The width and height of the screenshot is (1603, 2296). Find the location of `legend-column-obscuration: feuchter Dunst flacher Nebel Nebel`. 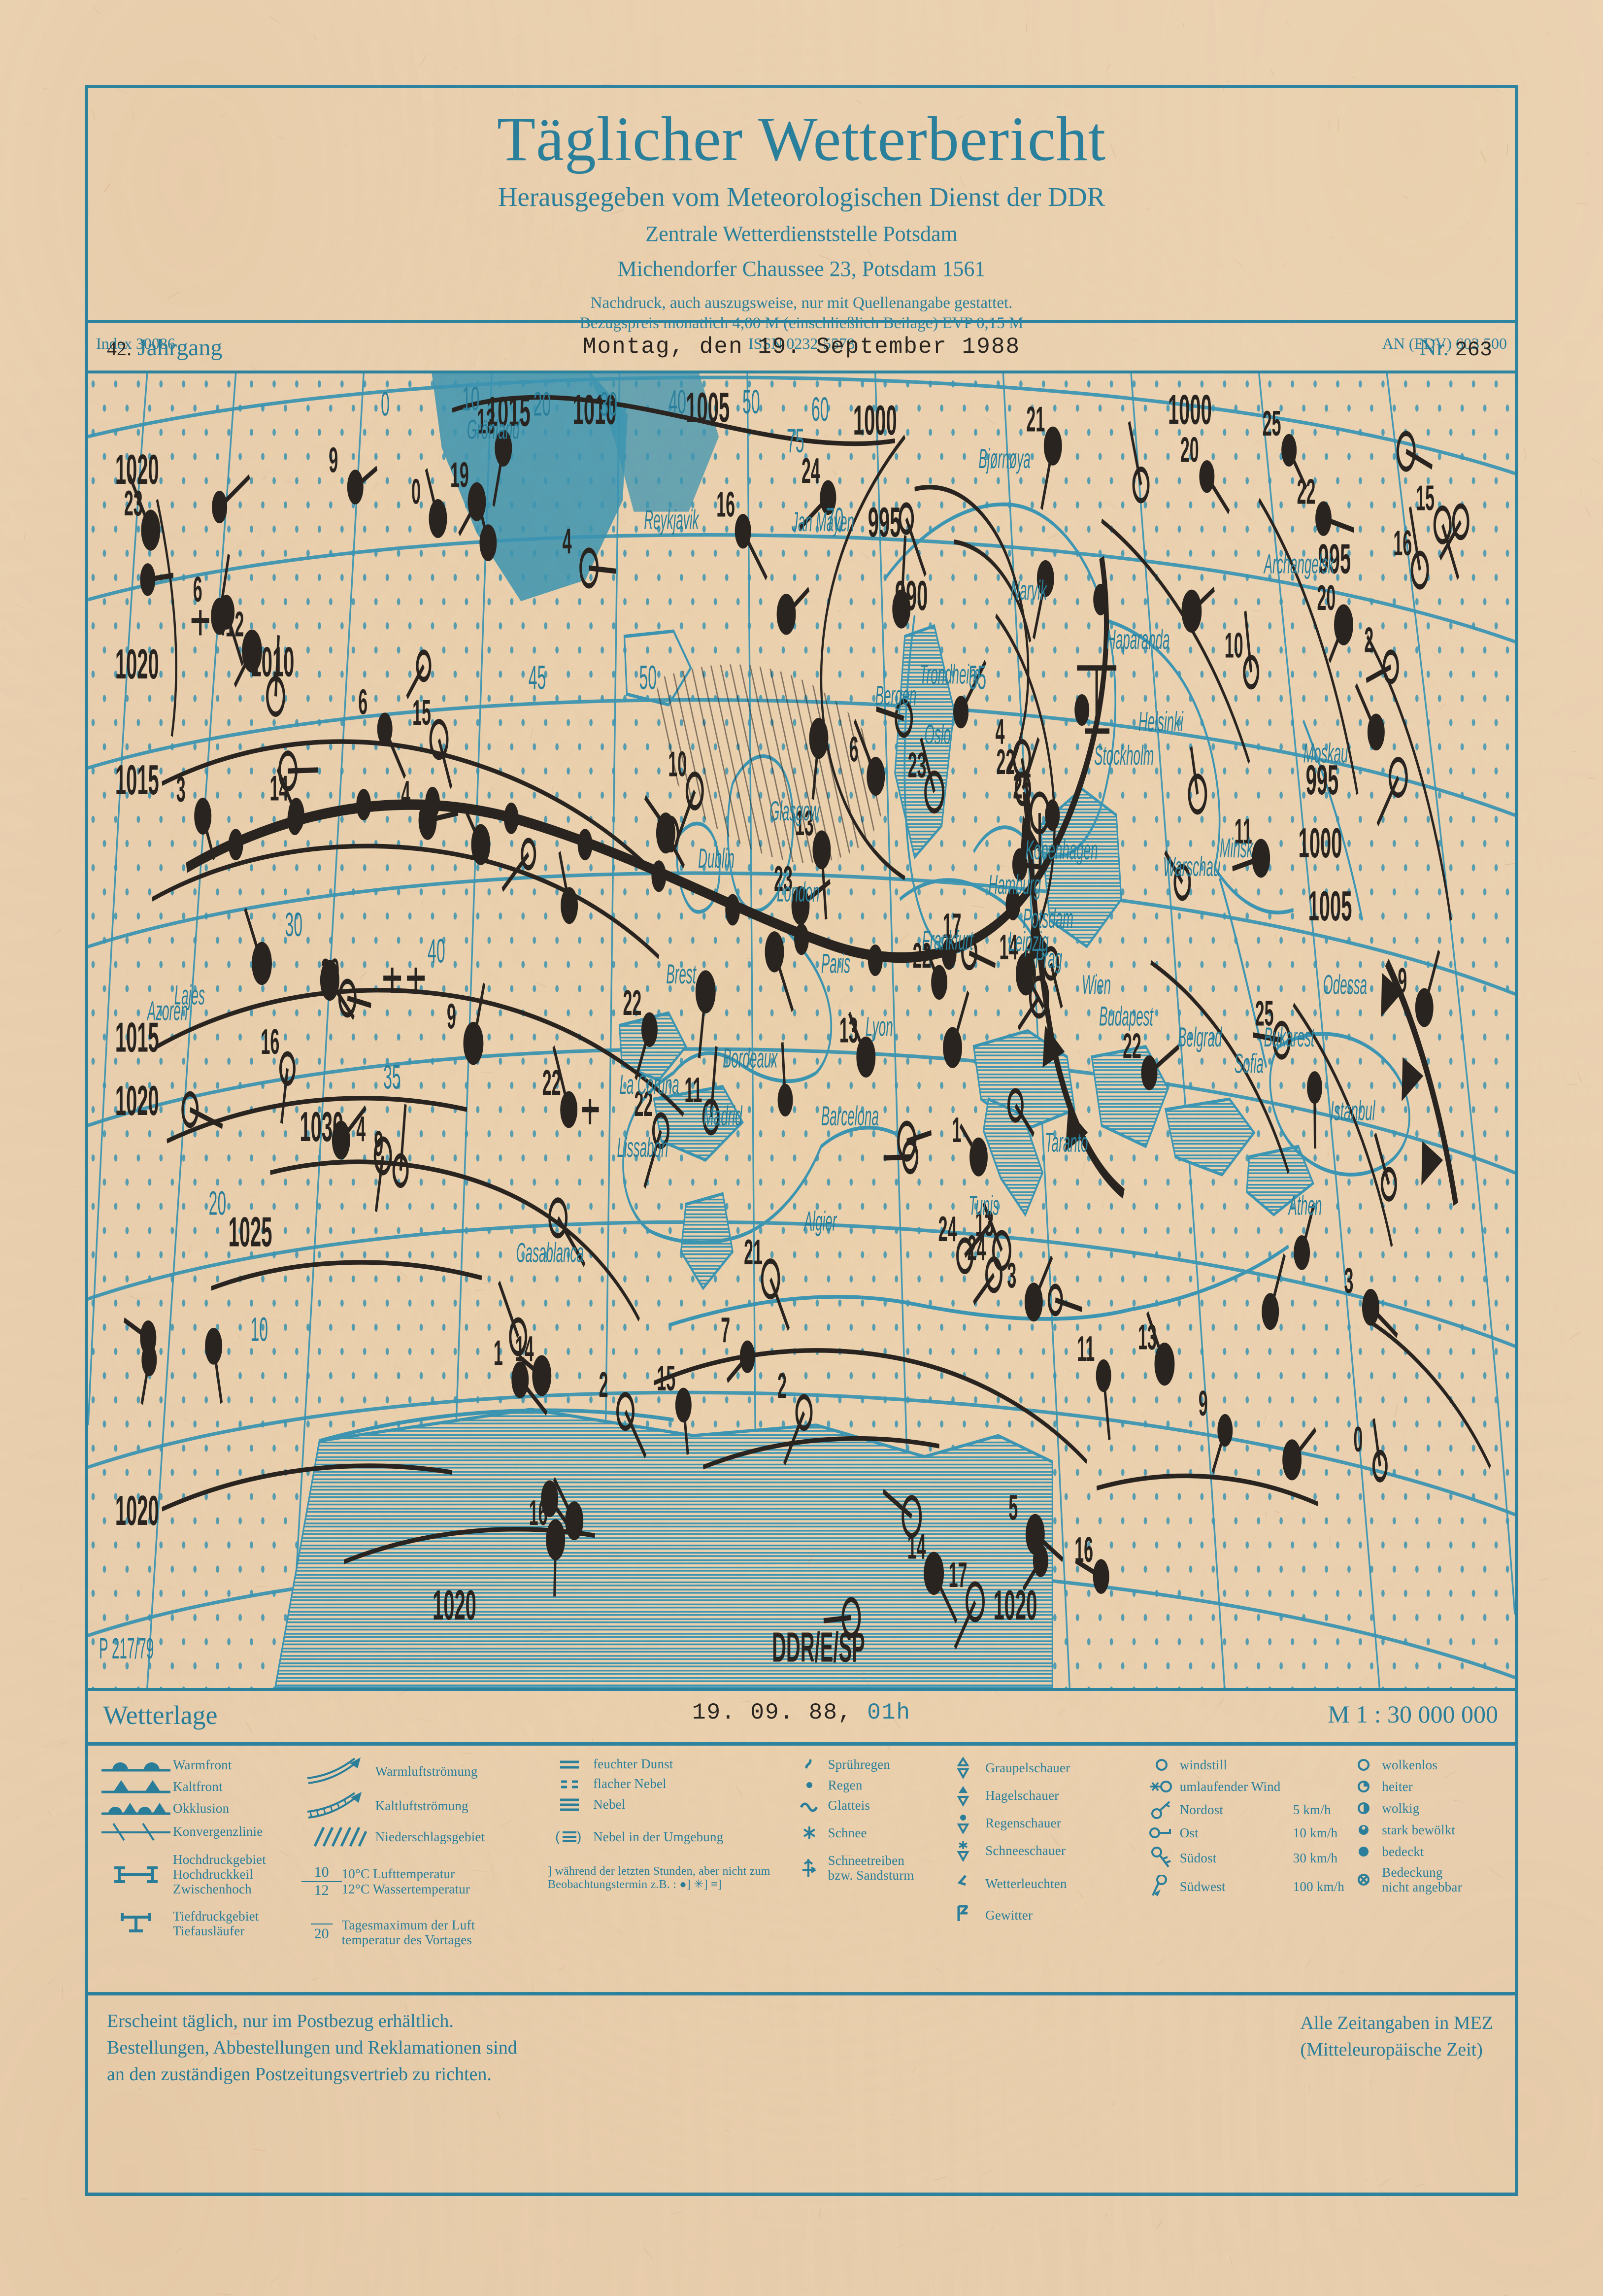

legend-column-obscuration: feuchter Dunst flacher Nebel Nebel is located at coordinates (668, 1869).